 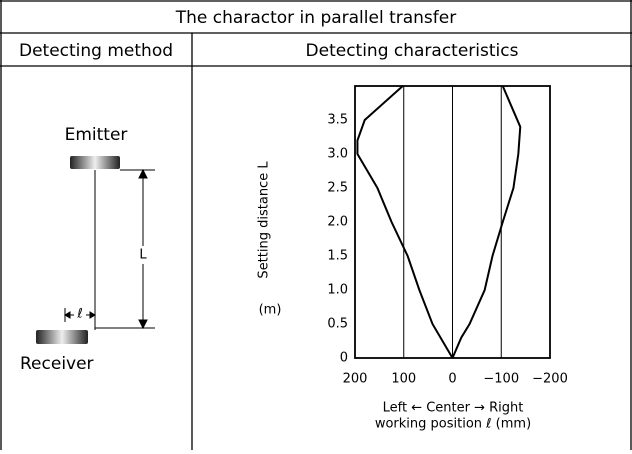 I want to click on emitter-label: Emitter, so click(x=96, y=135).